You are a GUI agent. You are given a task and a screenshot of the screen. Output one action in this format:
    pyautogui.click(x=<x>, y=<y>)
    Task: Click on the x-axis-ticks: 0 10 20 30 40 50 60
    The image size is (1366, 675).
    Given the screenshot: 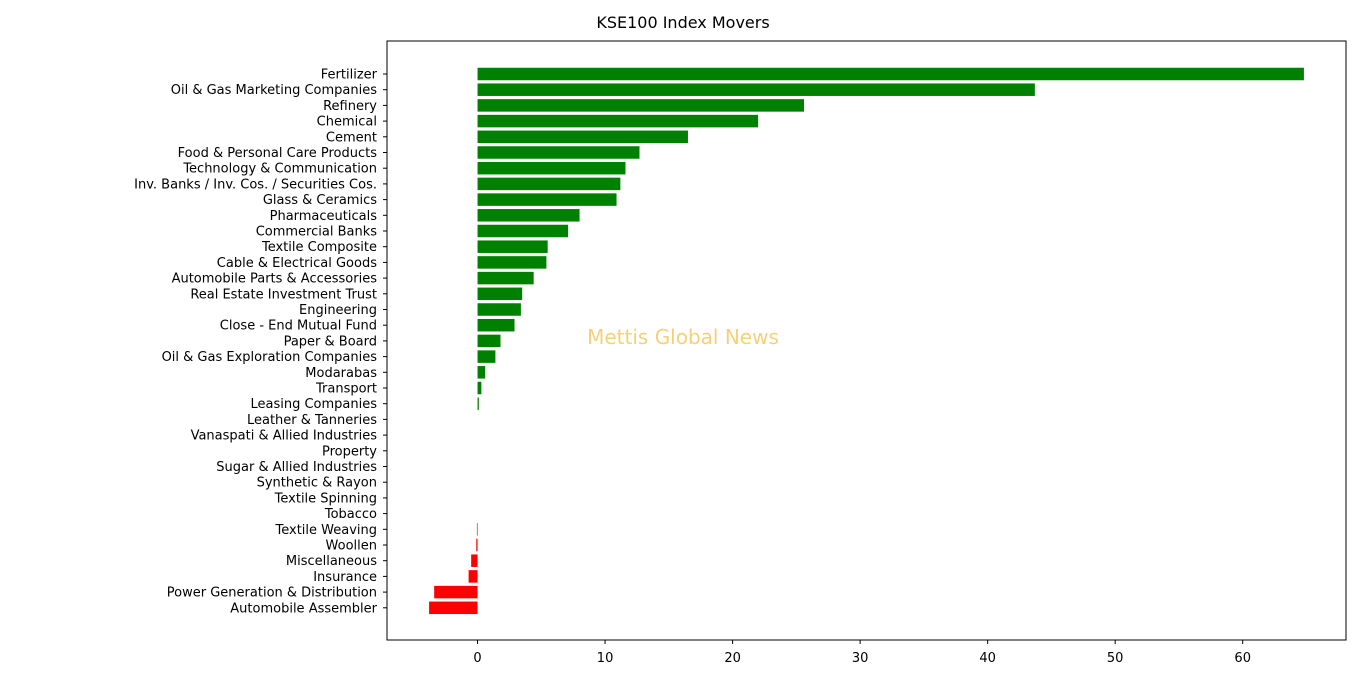 What is the action you would take?
    pyautogui.click(x=862, y=653)
    